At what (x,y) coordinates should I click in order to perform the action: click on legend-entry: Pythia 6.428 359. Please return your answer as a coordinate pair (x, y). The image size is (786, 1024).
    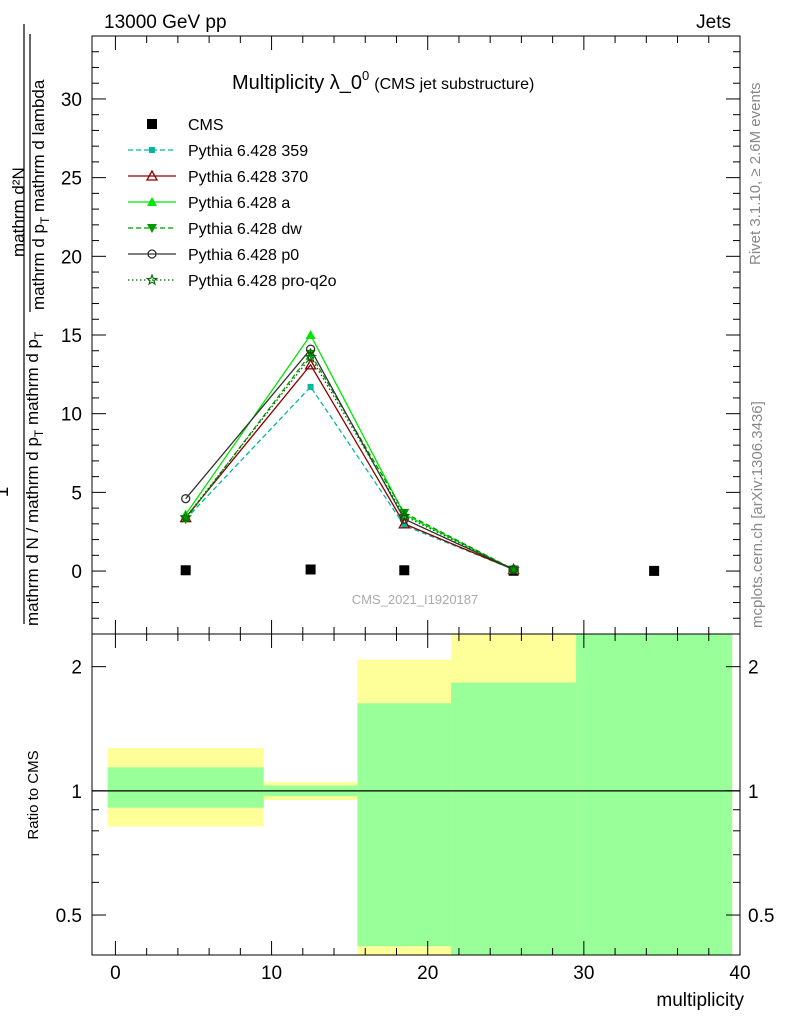
    Looking at the image, I should click on (218, 151).